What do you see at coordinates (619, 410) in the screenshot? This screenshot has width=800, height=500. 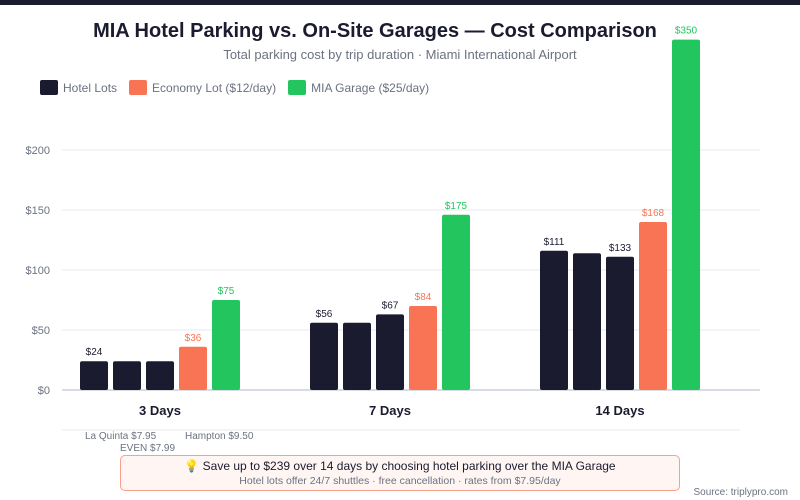 I see `category-label: 14 Days` at bounding box center [619, 410].